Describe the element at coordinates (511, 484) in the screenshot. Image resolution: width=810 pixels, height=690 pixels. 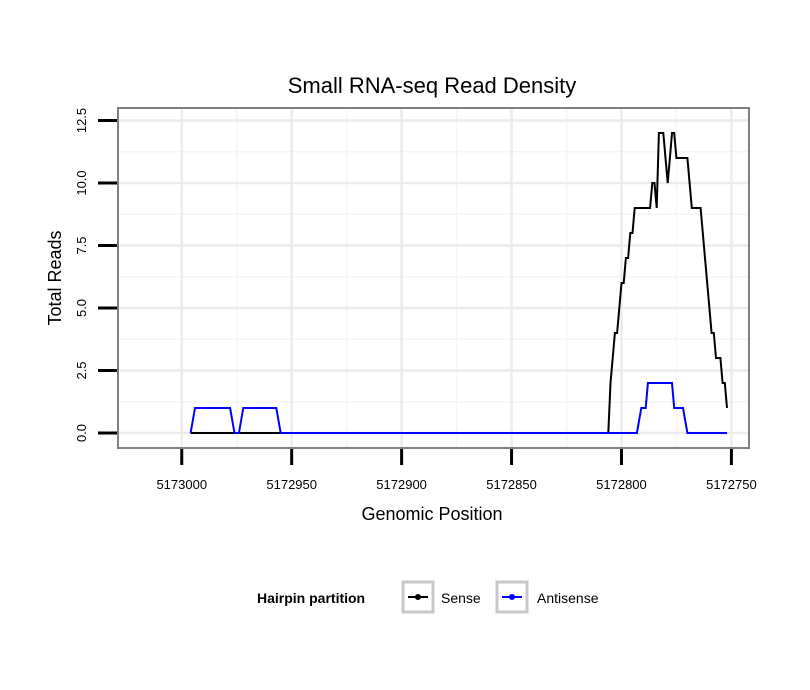
I see `x-tick-label: 5172850` at that location.